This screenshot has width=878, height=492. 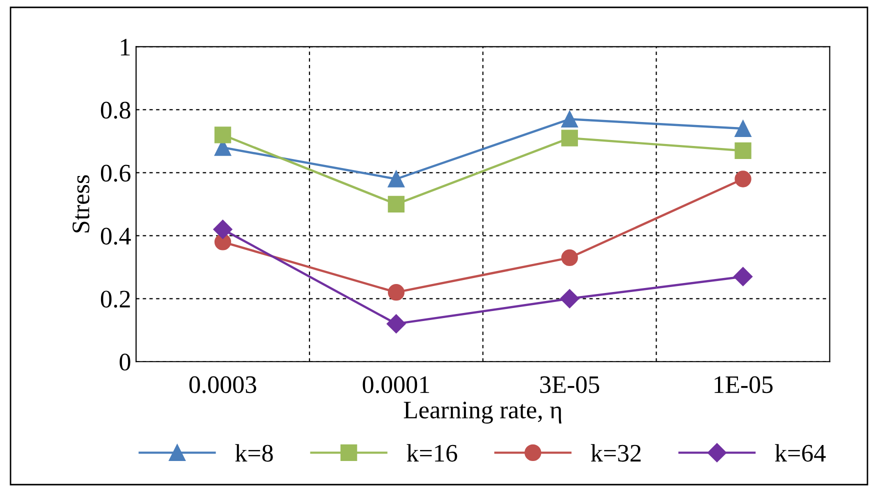 What do you see at coordinates (115, 236) in the screenshot?
I see `y-tick-label: 0.4` at bounding box center [115, 236].